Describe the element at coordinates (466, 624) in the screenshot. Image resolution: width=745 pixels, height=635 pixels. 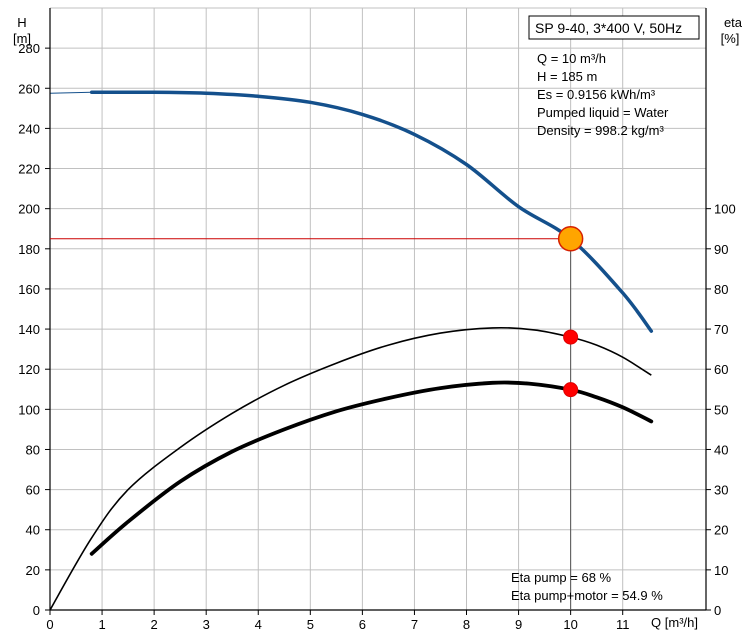
I see `x-tick-label: 8` at that location.